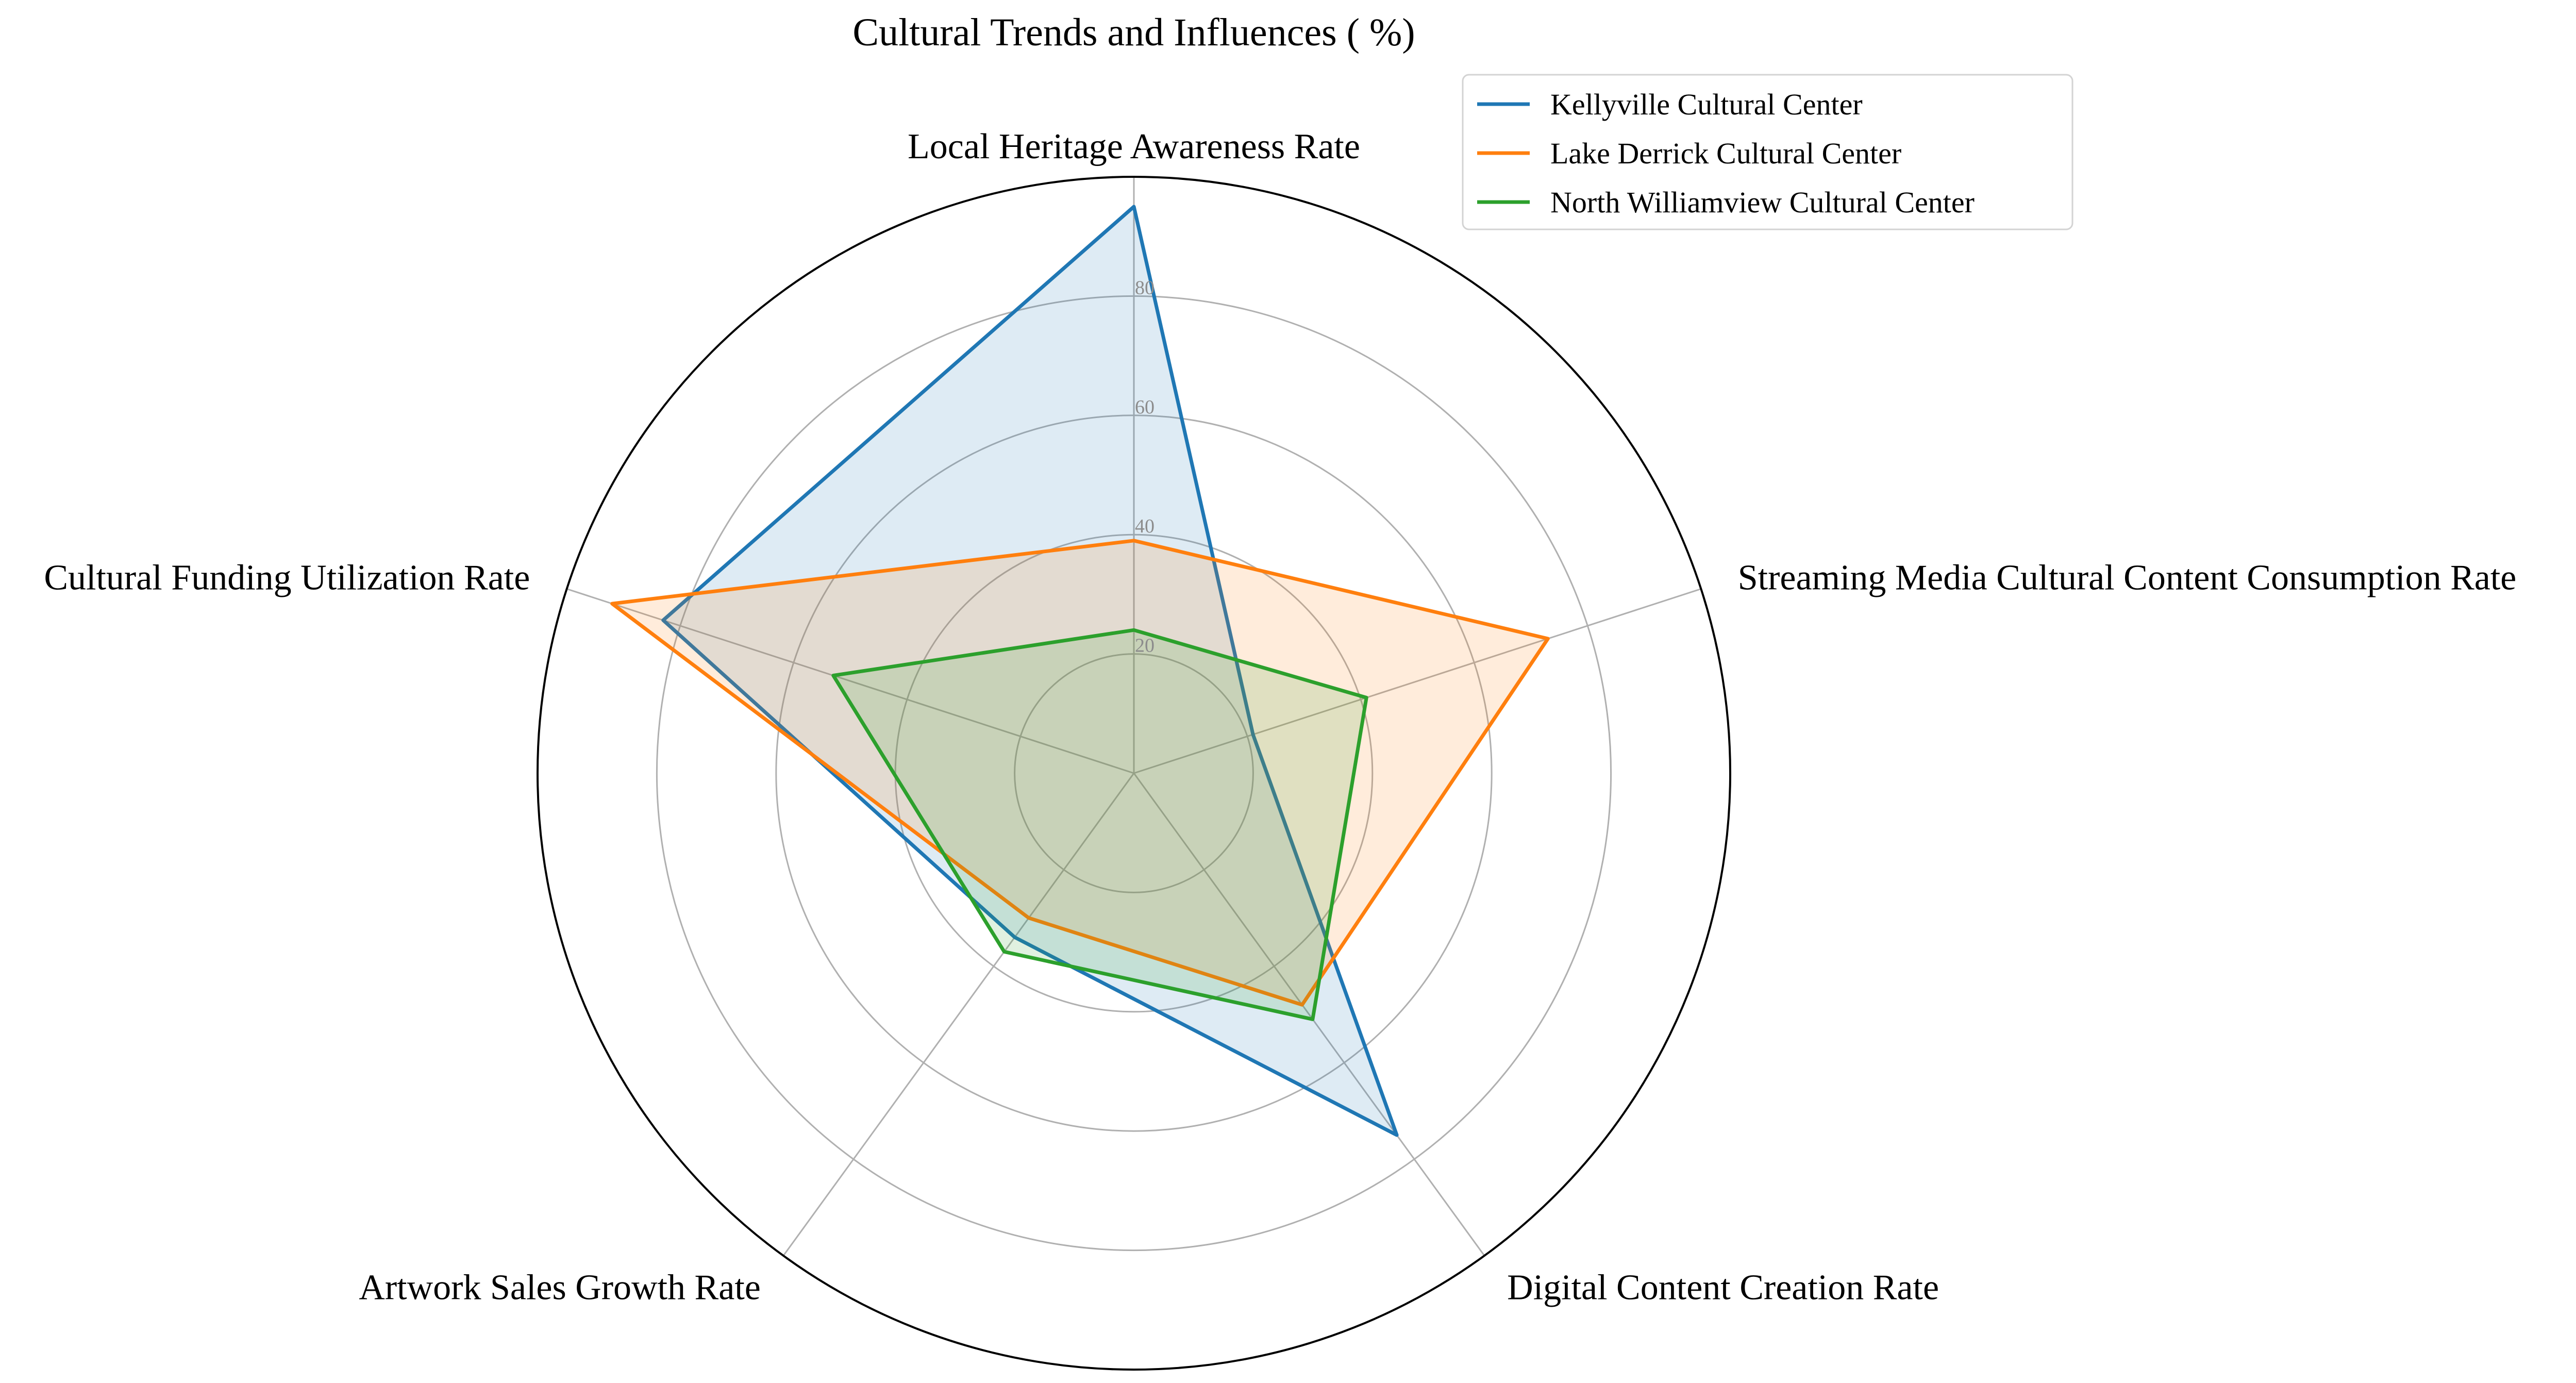 The width and height of the screenshot is (2576, 1383). Describe the element at coordinates (1145, 526) in the screenshot. I see `tick-label: 40` at that location.